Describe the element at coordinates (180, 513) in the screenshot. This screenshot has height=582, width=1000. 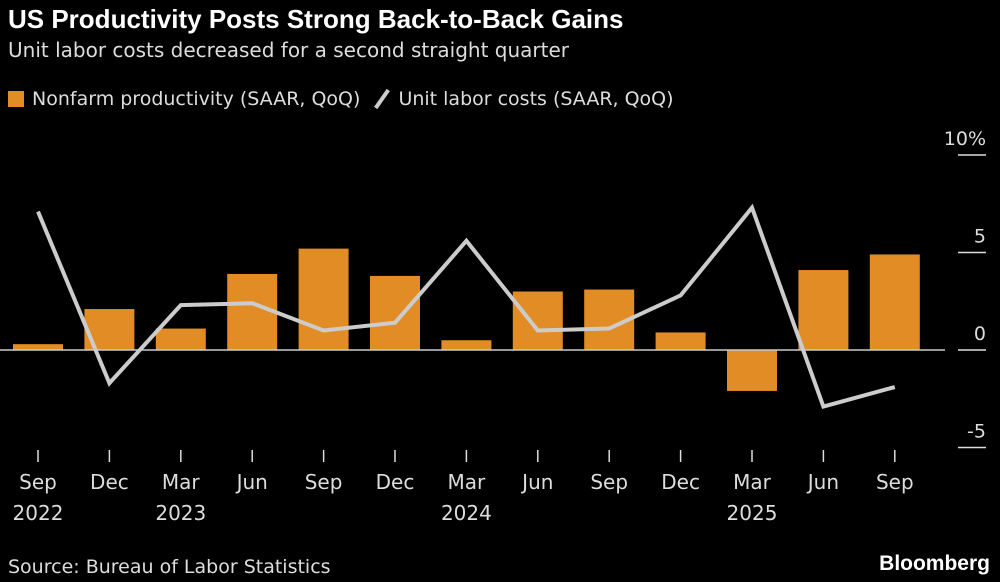
I see `x-tick-label: 2023` at that location.